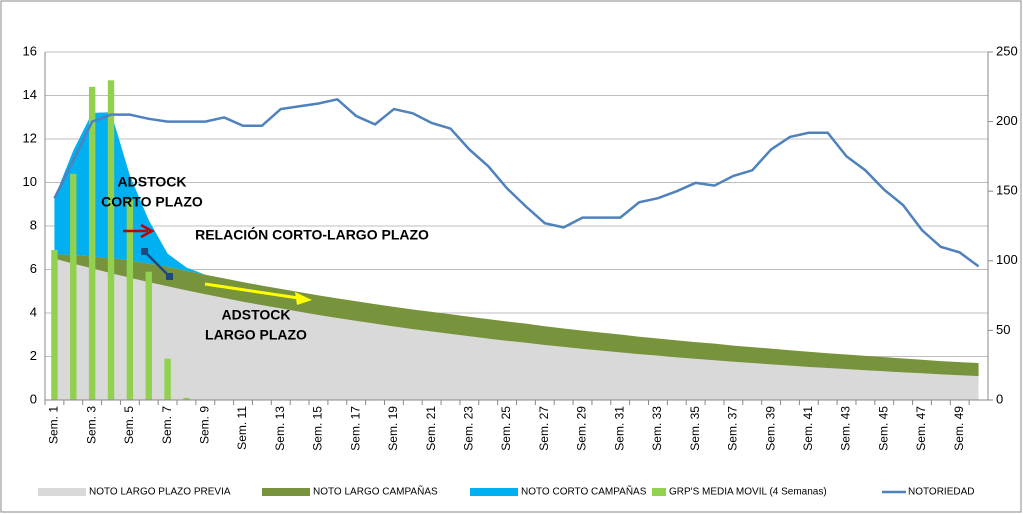  I want to click on x-tick-label: Sem. 1, so click(54, 425).